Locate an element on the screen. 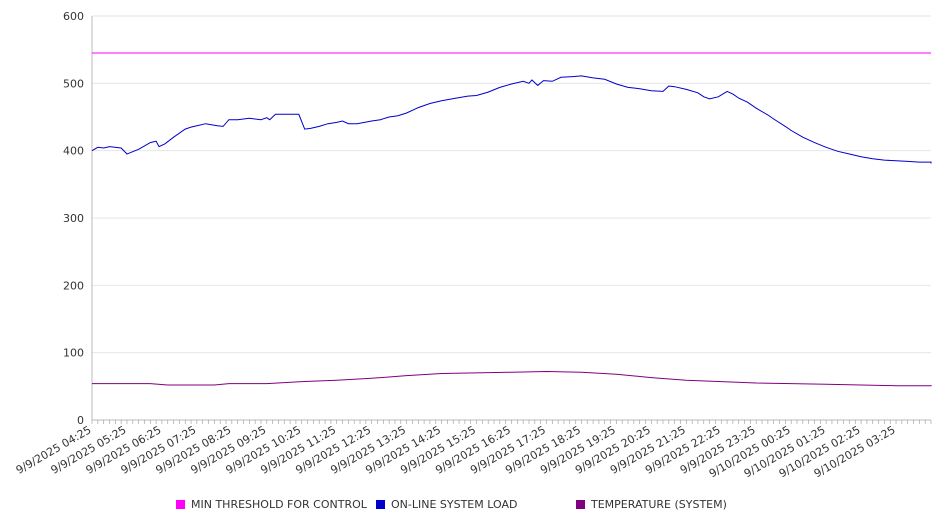  legend-item-system-load: ON-LINE SYSTEM LOAD is located at coordinates (446, 504).